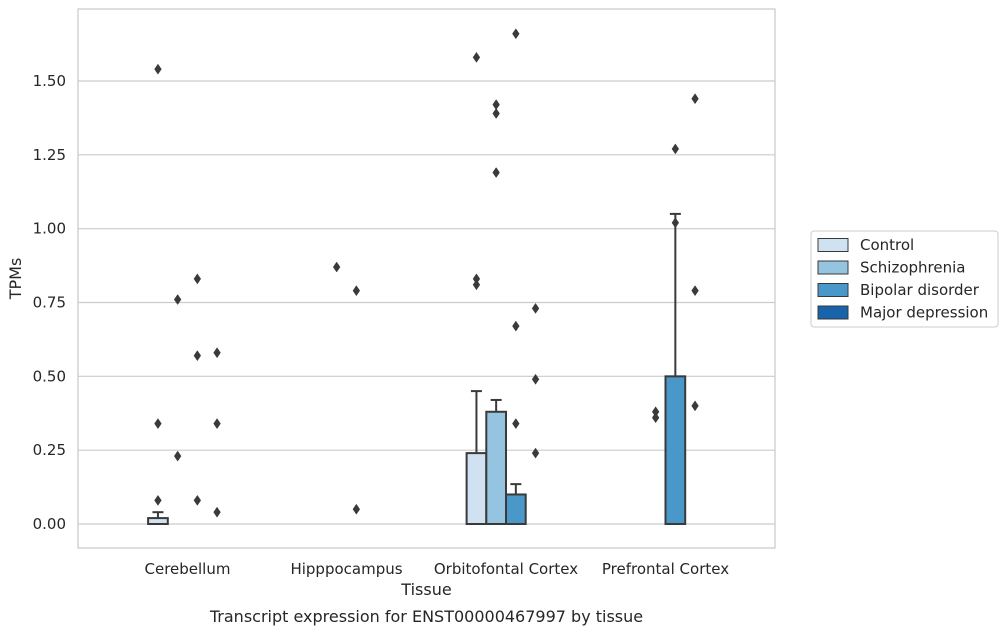  What do you see at coordinates (49, 155) in the screenshot?
I see `y-tick-label: 1.25` at bounding box center [49, 155].